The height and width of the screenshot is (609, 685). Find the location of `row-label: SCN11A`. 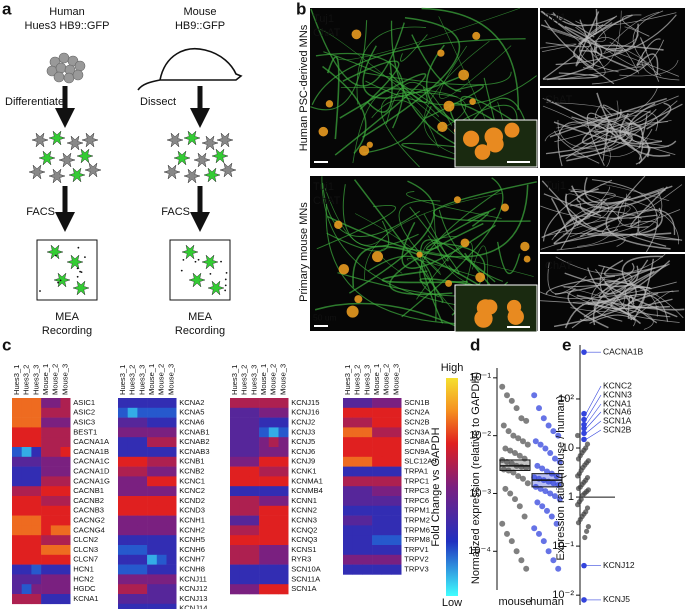

row-label: SCN11A is located at coordinates (306, 578).